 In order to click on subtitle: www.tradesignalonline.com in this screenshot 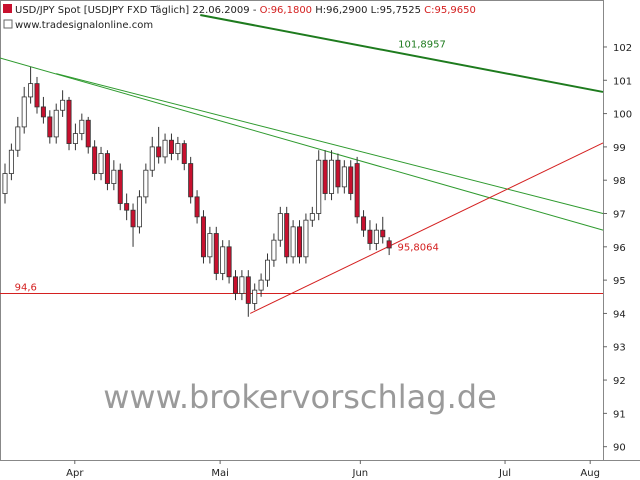, I will do `click(84, 25)`.